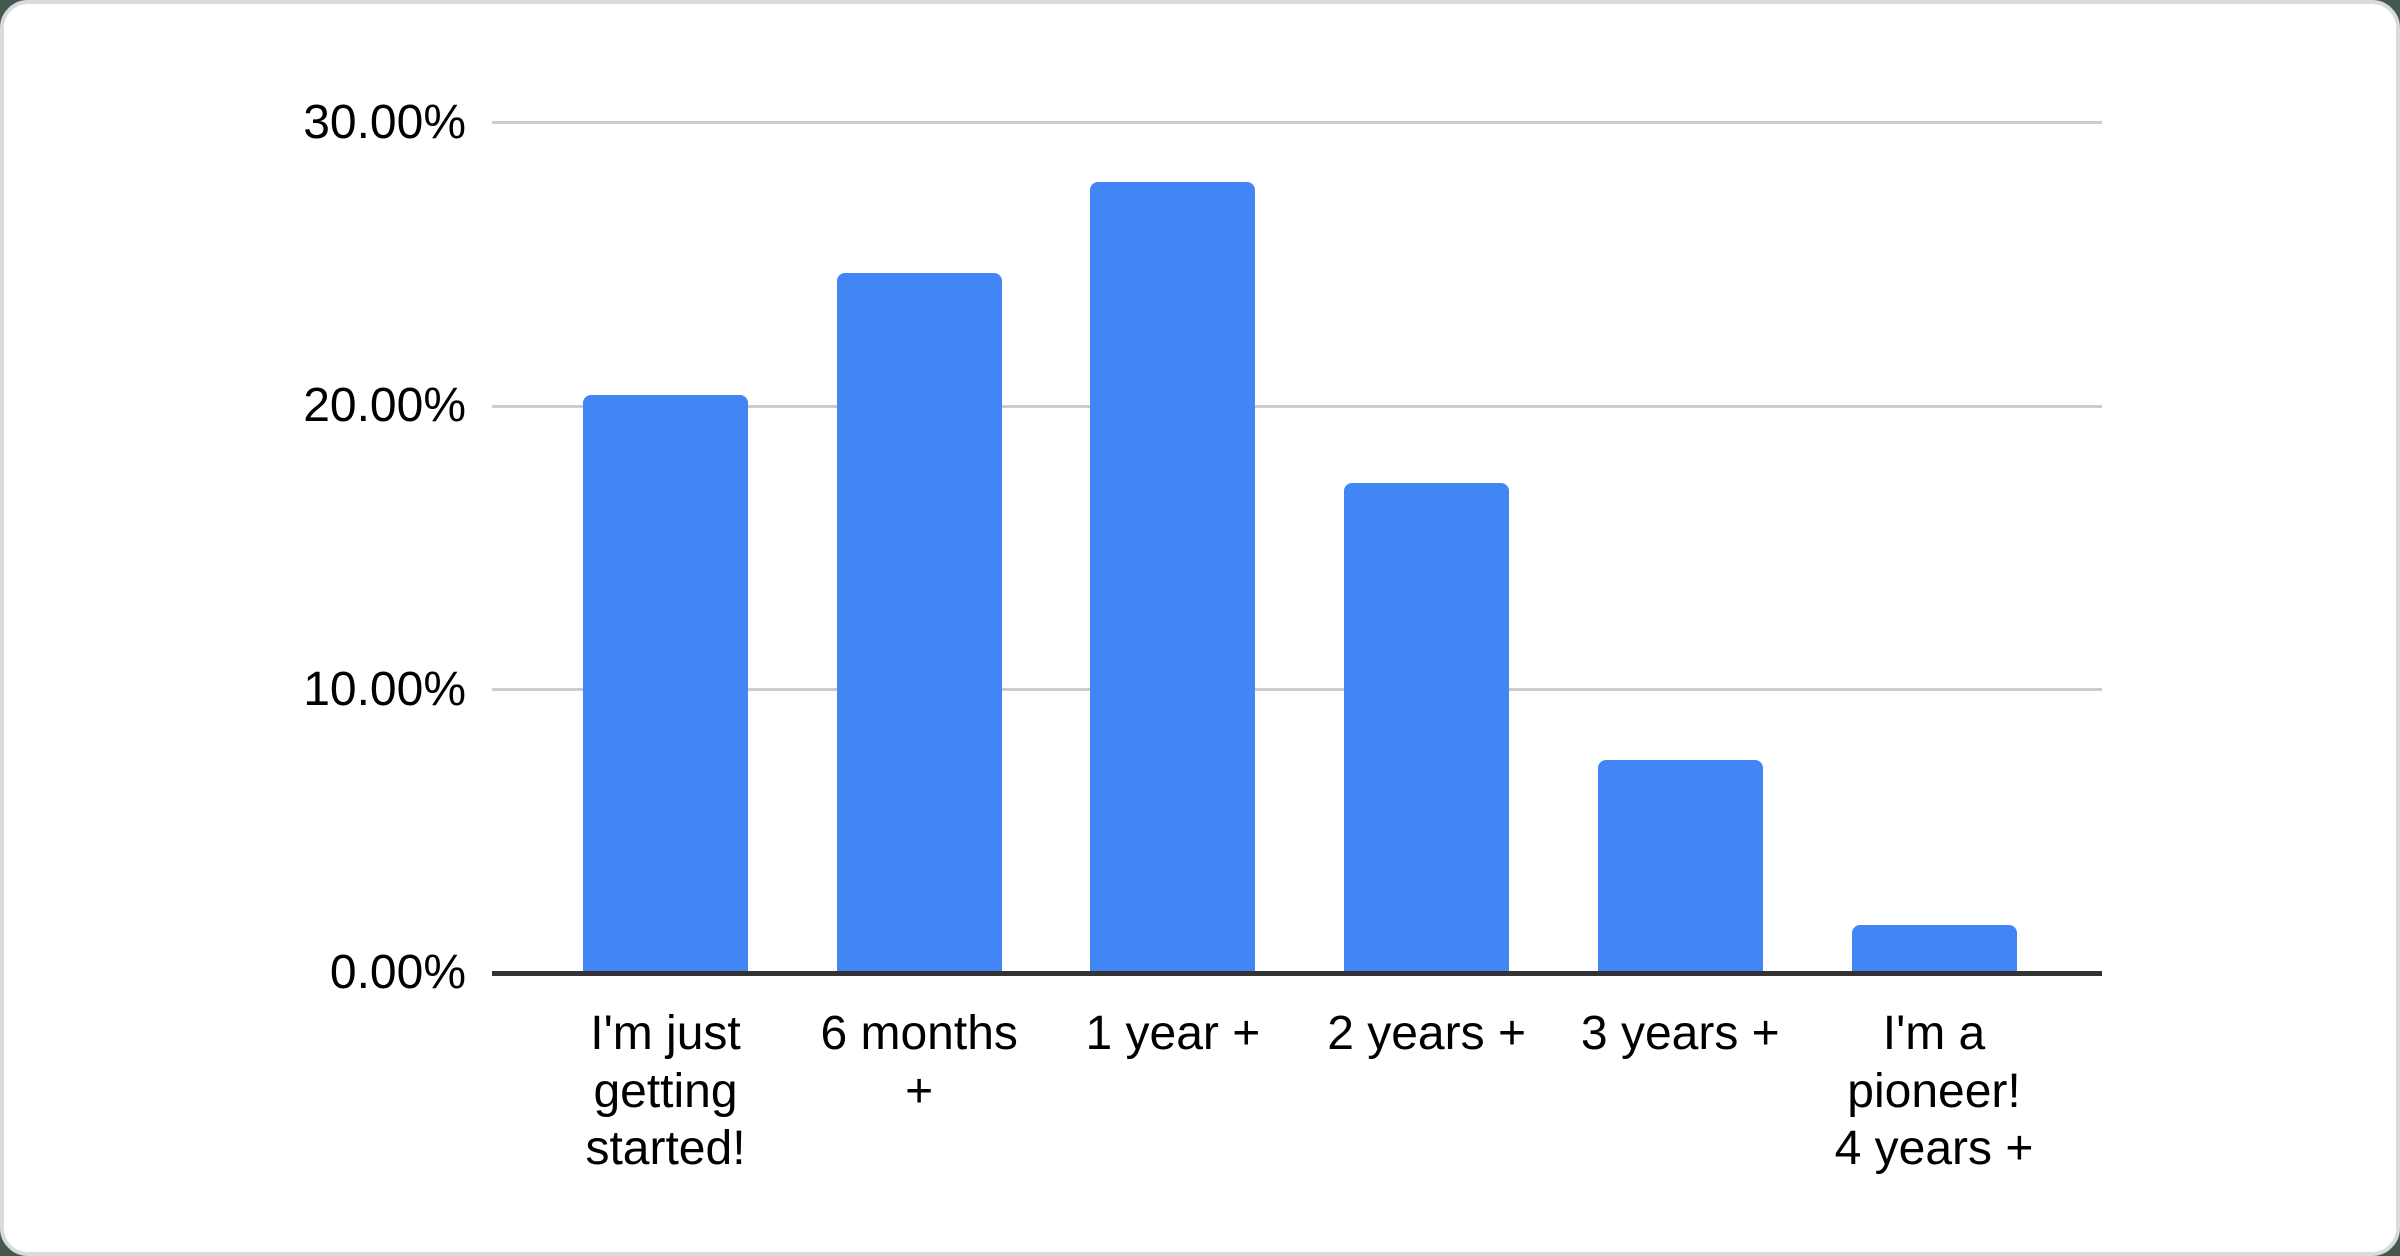 The width and height of the screenshot is (2400, 1256). What do you see at coordinates (665, 1033) in the screenshot?
I see `x-tick-label: I'm just` at bounding box center [665, 1033].